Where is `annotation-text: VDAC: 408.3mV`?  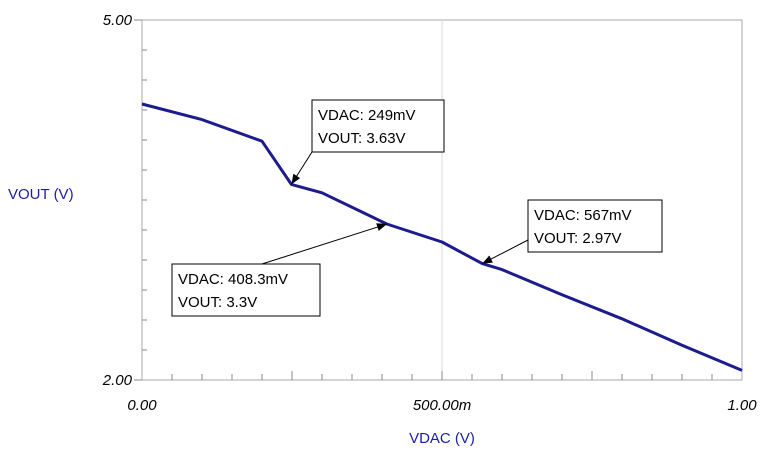 annotation-text: VDAC: 408.3mV is located at coordinates (233, 279).